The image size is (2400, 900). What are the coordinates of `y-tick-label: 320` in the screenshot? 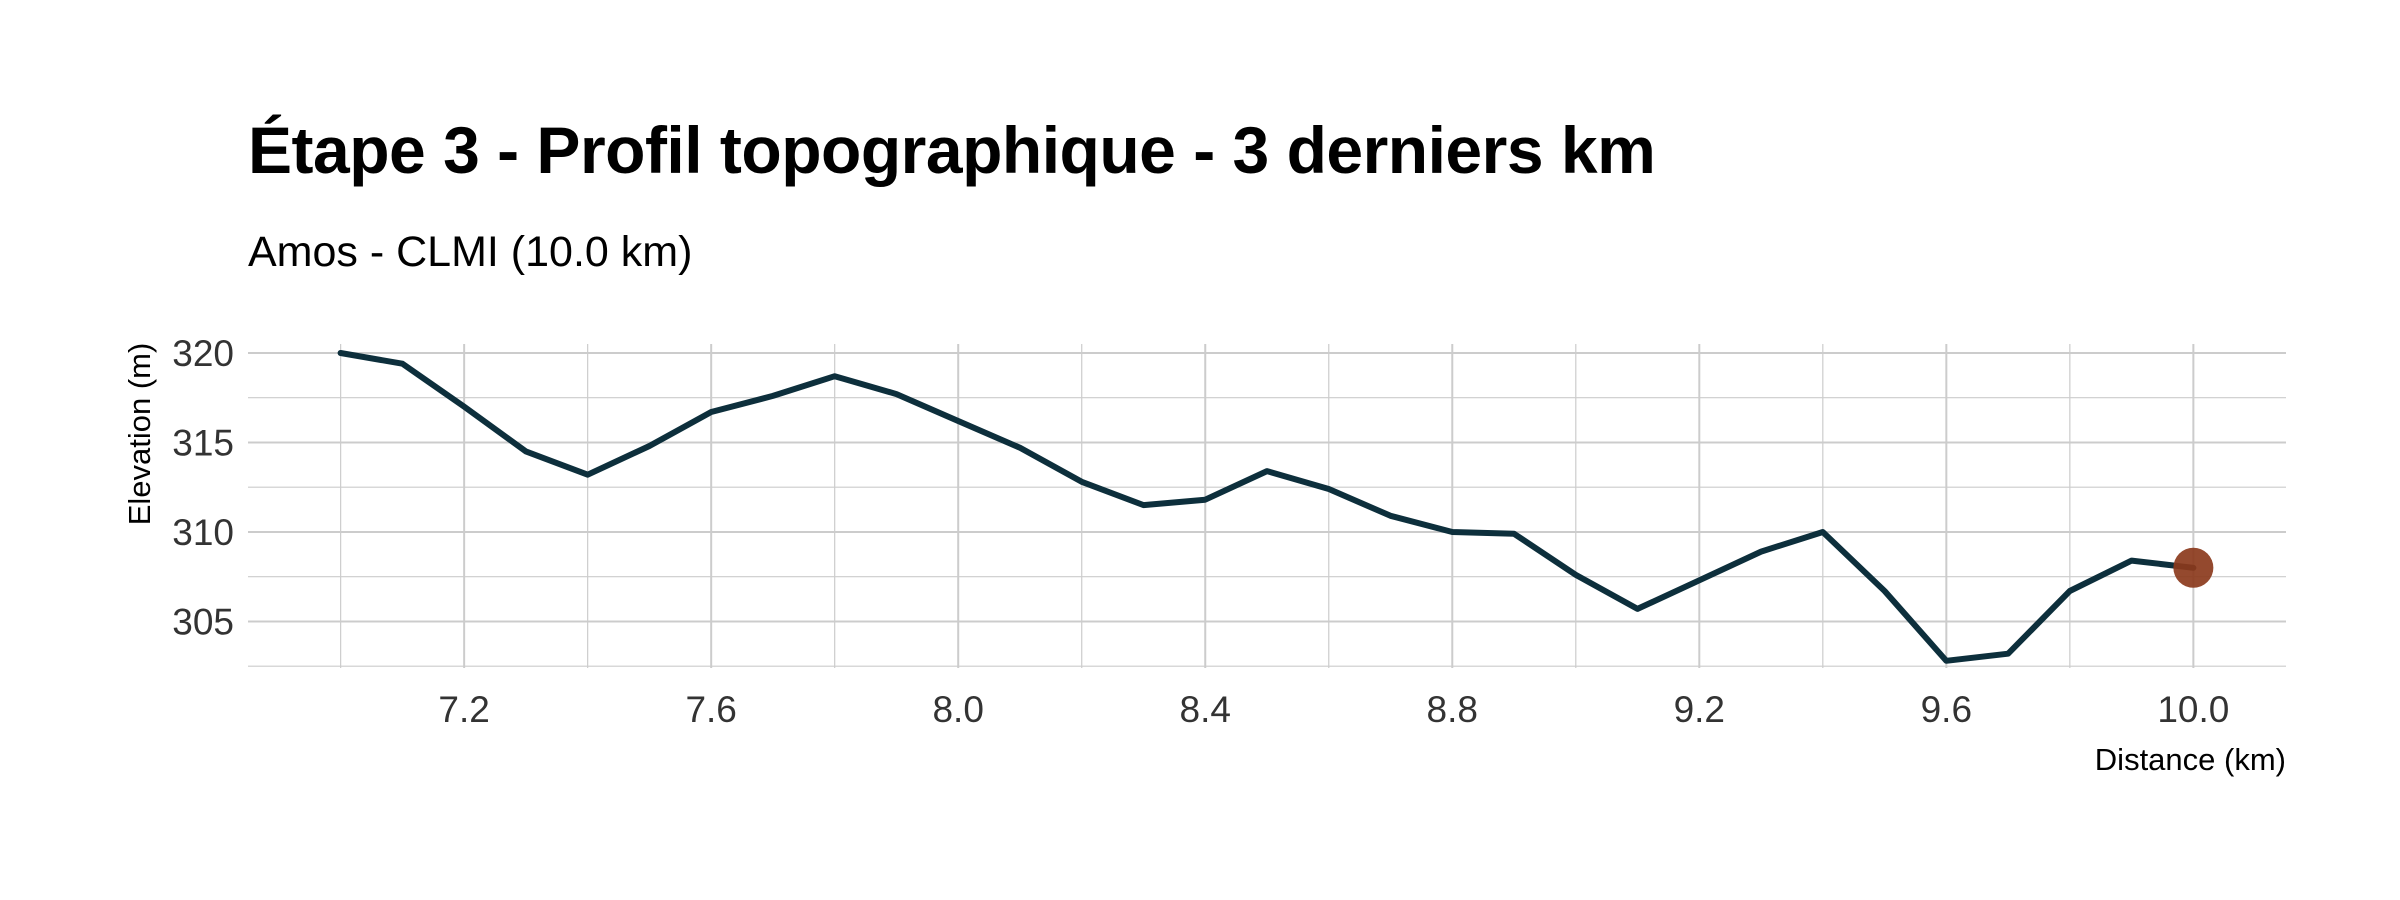 It's located at (203, 353).